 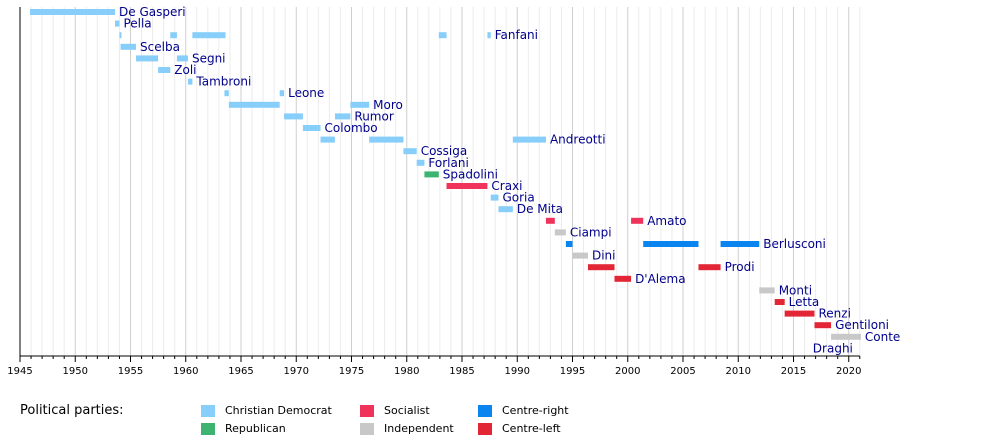 I want to click on legend-label: Christian Democrat, so click(x=278, y=410).